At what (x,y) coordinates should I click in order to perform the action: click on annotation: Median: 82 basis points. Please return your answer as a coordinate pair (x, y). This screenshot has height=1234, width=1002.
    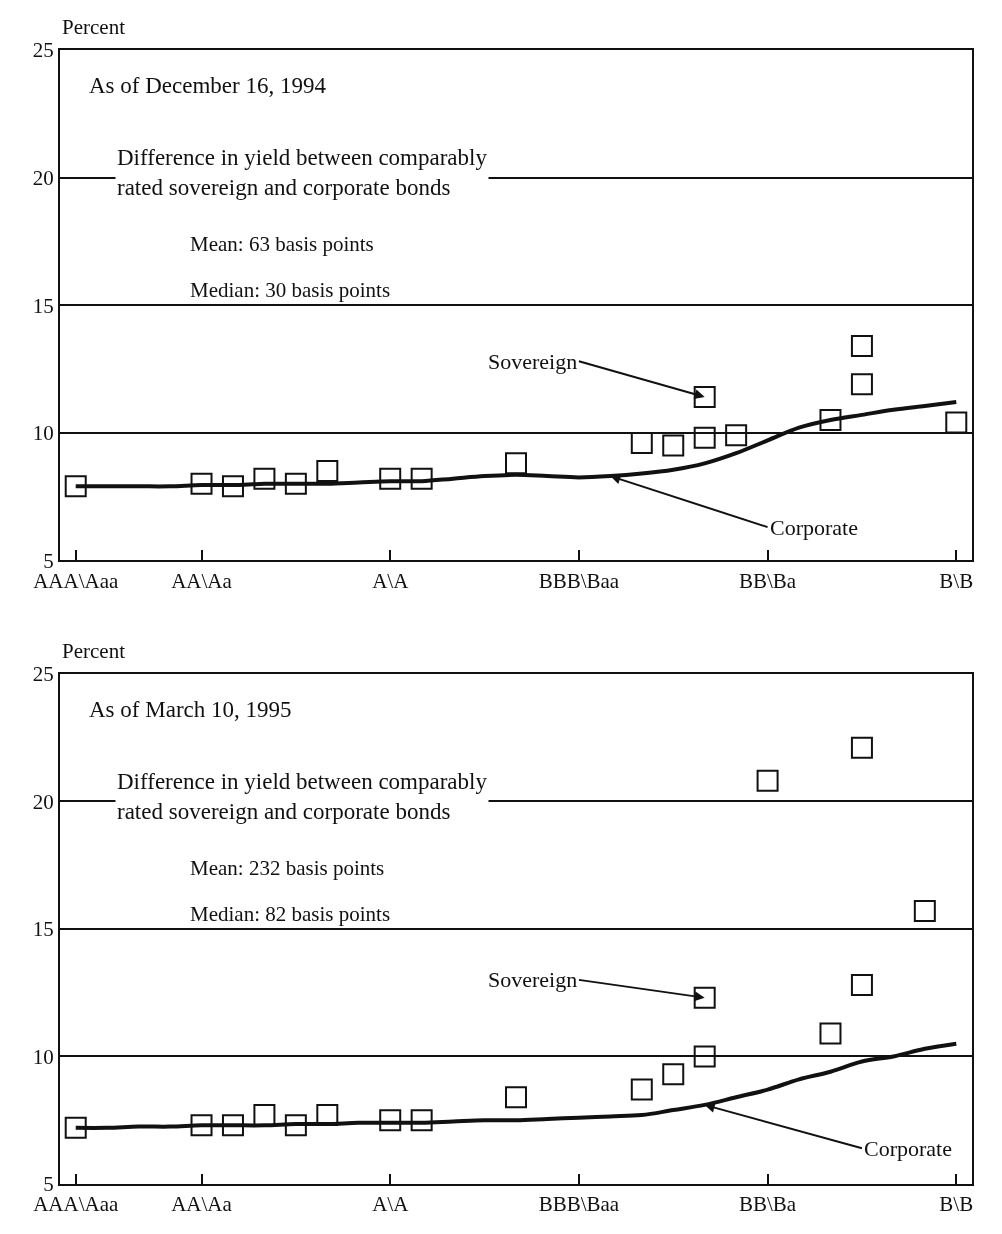
    Looking at the image, I should click on (290, 914).